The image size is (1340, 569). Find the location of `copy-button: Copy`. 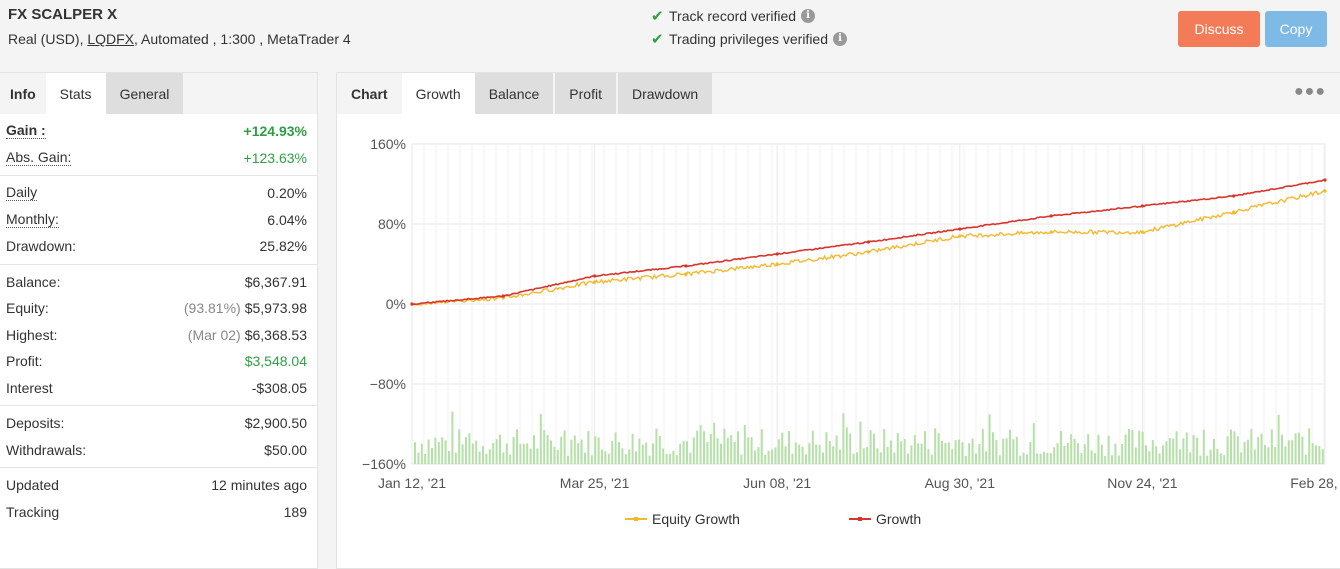

copy-button: Copy is located at coordinates (1296, 29).